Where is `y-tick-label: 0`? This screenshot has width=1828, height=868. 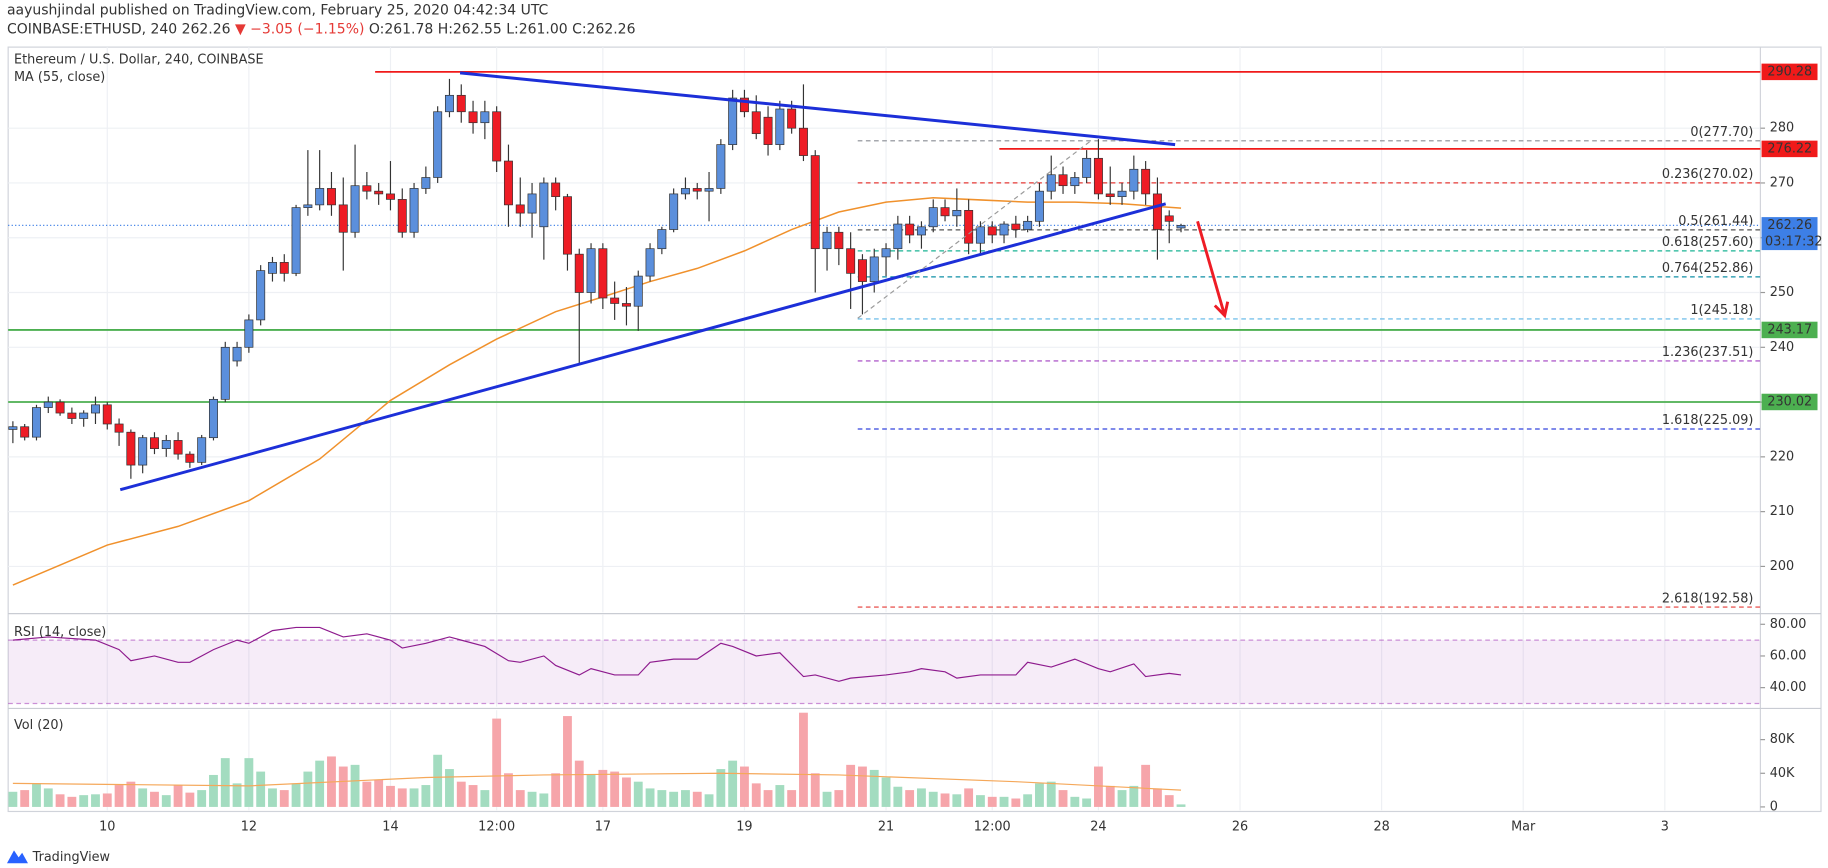 y-tick-label: 0 is located at coordinates (1774, 806).